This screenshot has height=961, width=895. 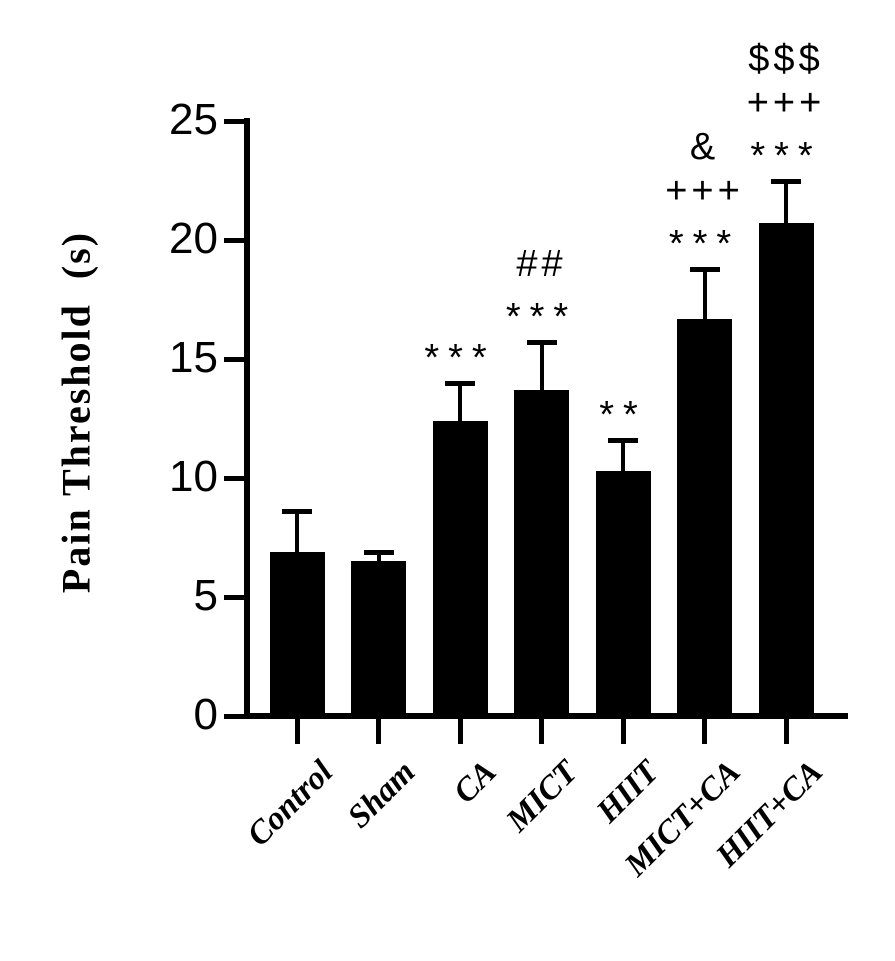 I want to click on y-tick-label: 15, so click(x=193, y=357).